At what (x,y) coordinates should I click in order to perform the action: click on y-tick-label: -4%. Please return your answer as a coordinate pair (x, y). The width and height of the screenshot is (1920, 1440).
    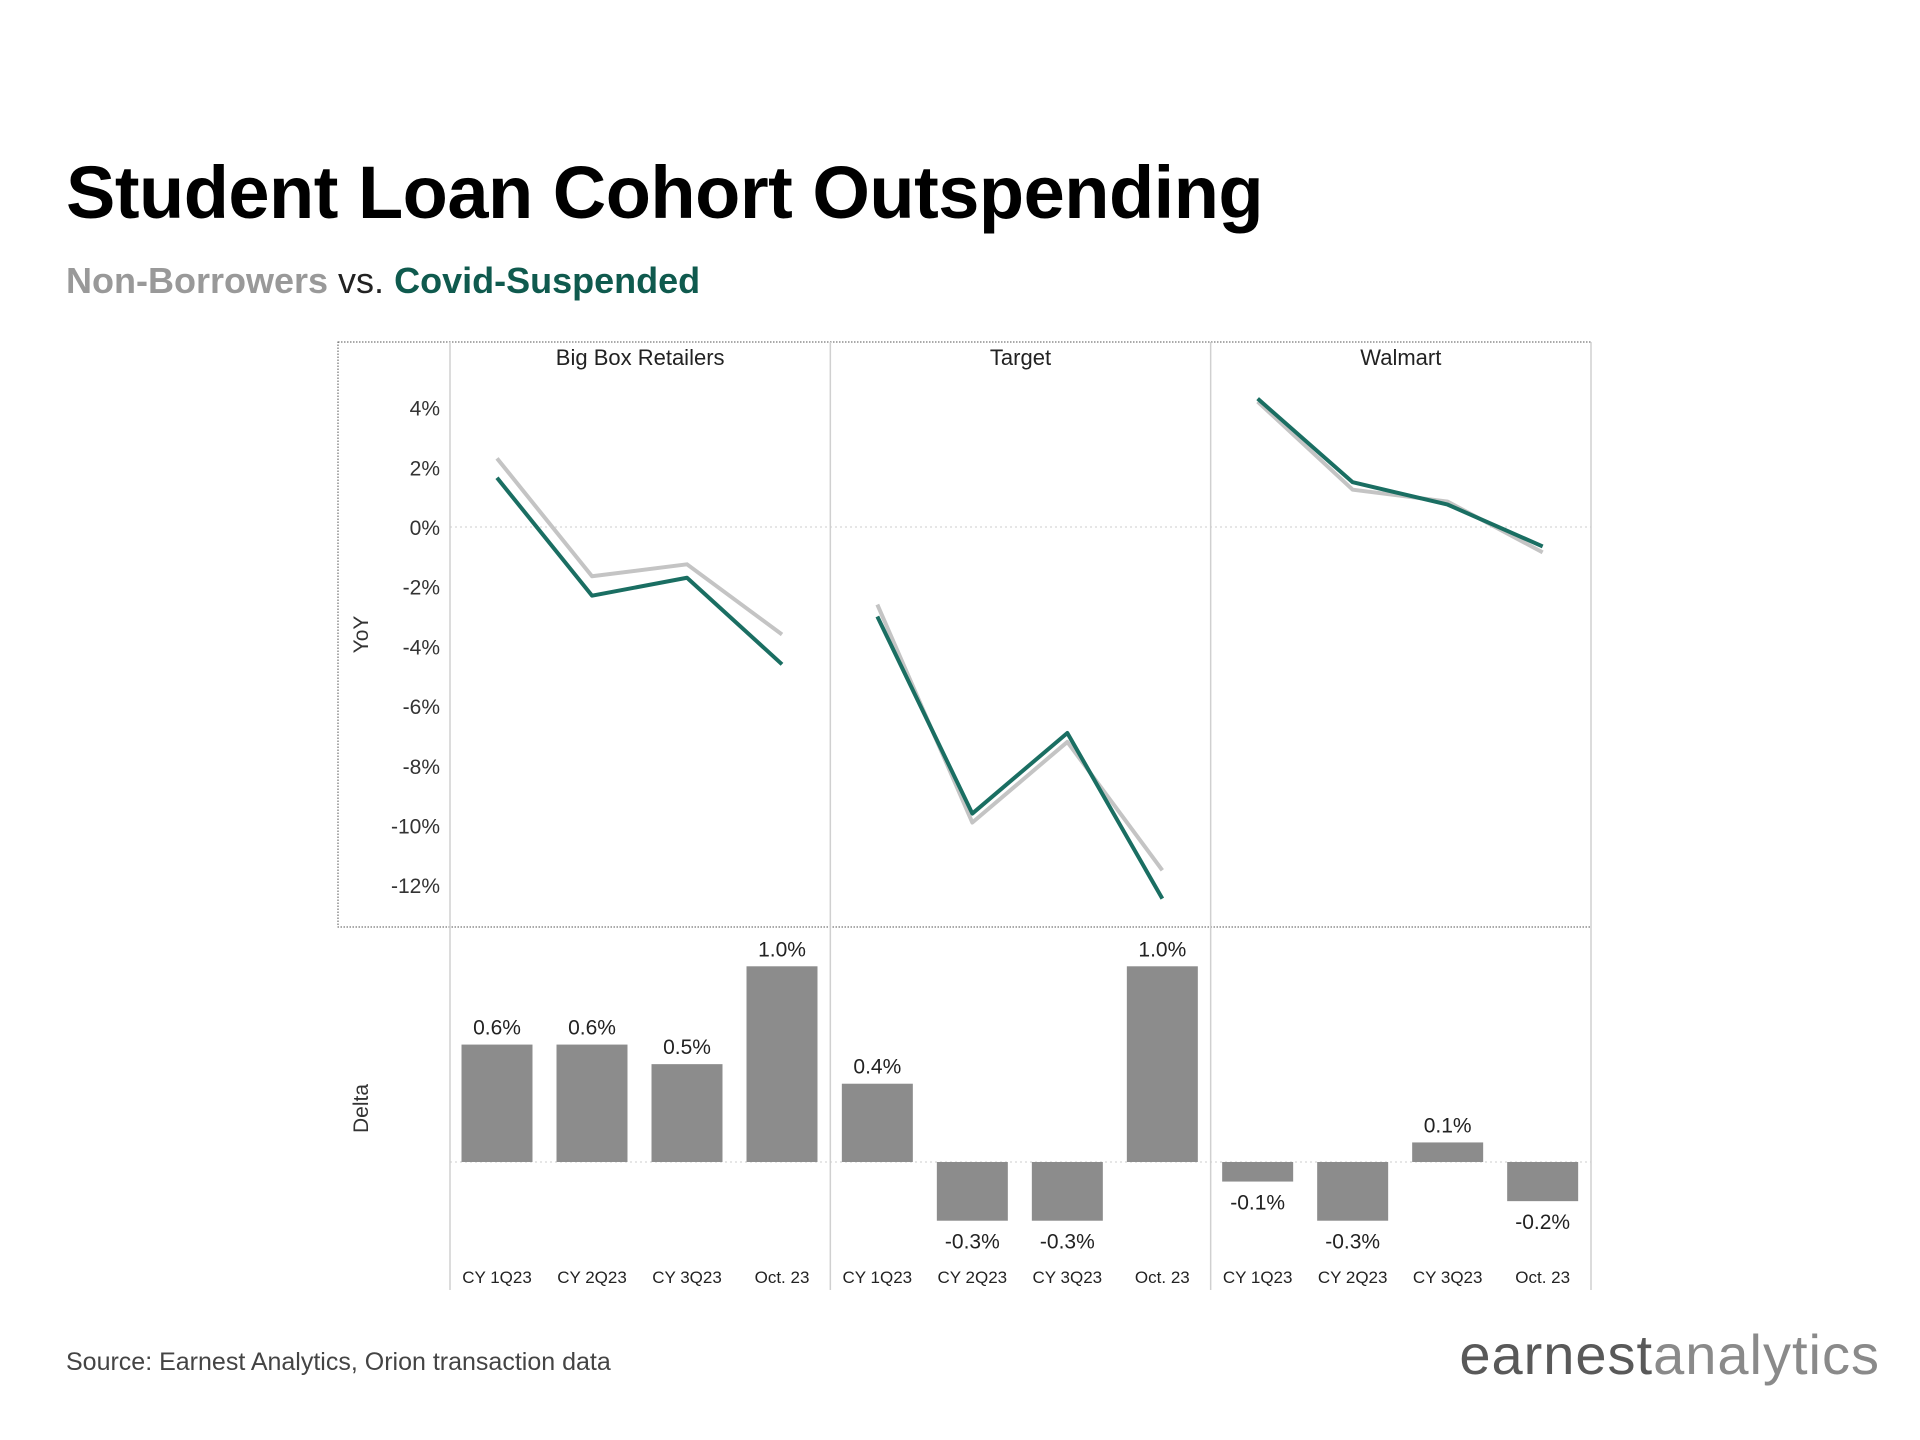
    Looking at the image, I should click on (421, 647).